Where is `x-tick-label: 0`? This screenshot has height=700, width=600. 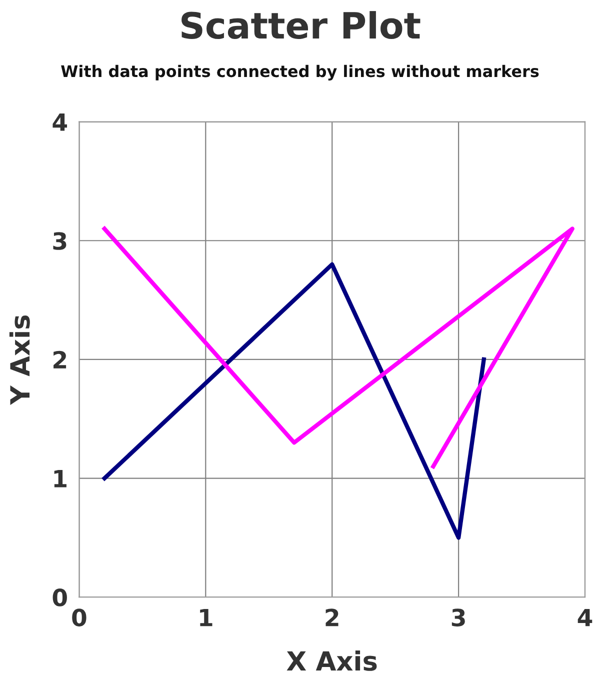 x-tick-label: 0 is located at coordinates (79, 617).